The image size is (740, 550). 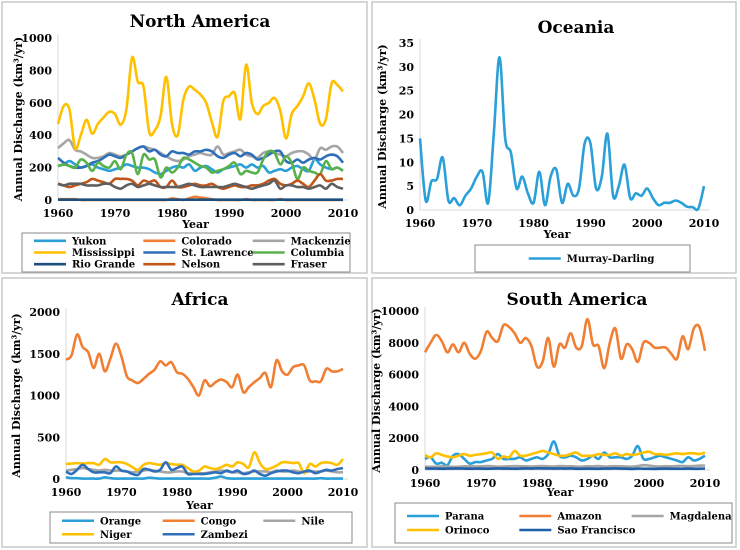 I want to click on legend-item: Columbia, so click(x=298, y=253).